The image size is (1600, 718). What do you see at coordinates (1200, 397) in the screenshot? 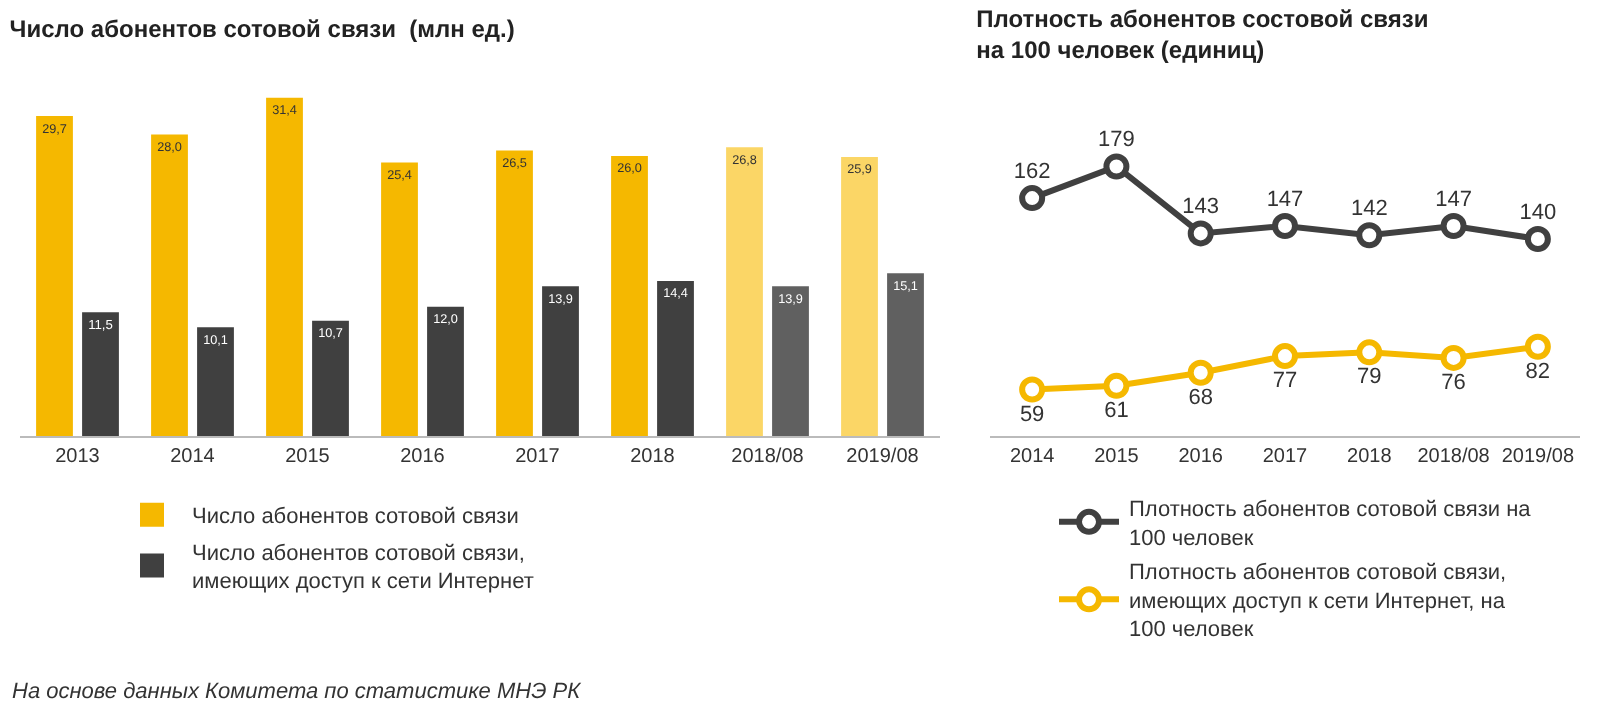
I see `data-label: 68` at bounding box center [1200, 397].